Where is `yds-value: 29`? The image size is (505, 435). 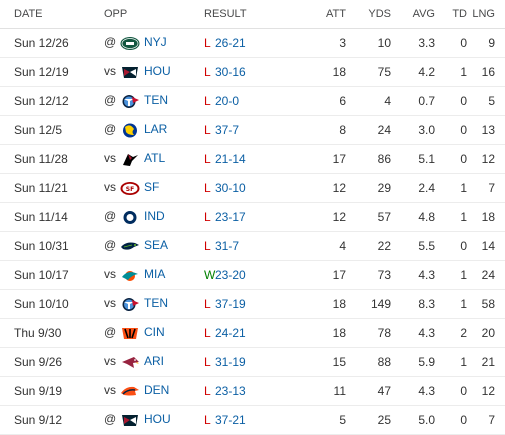 yds-value: 29 is located at coordinates (368, 188).